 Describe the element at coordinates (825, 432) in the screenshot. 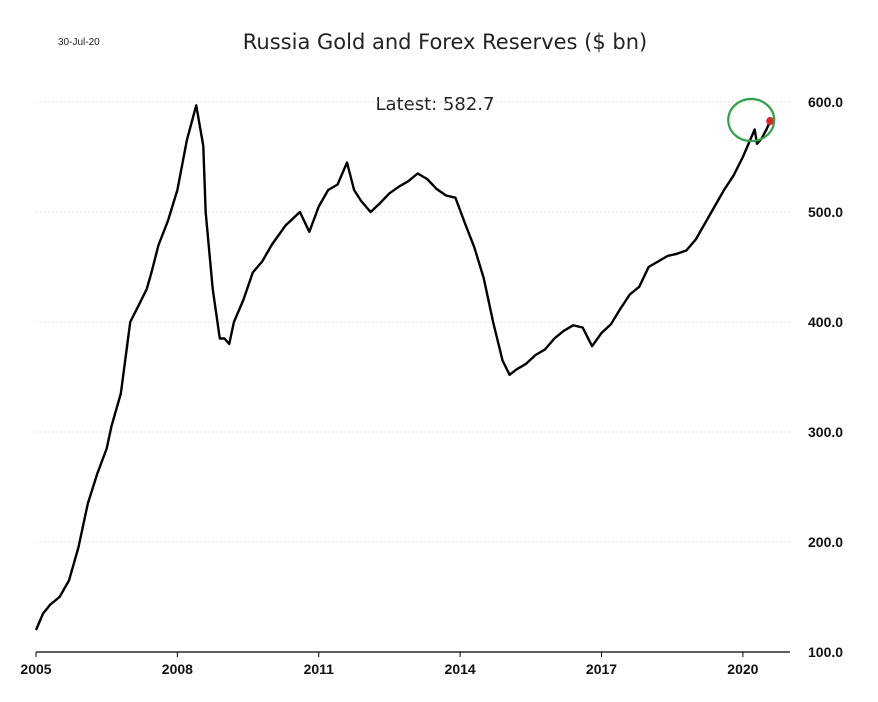

I see `y-tick-label: 300.0` at that location.